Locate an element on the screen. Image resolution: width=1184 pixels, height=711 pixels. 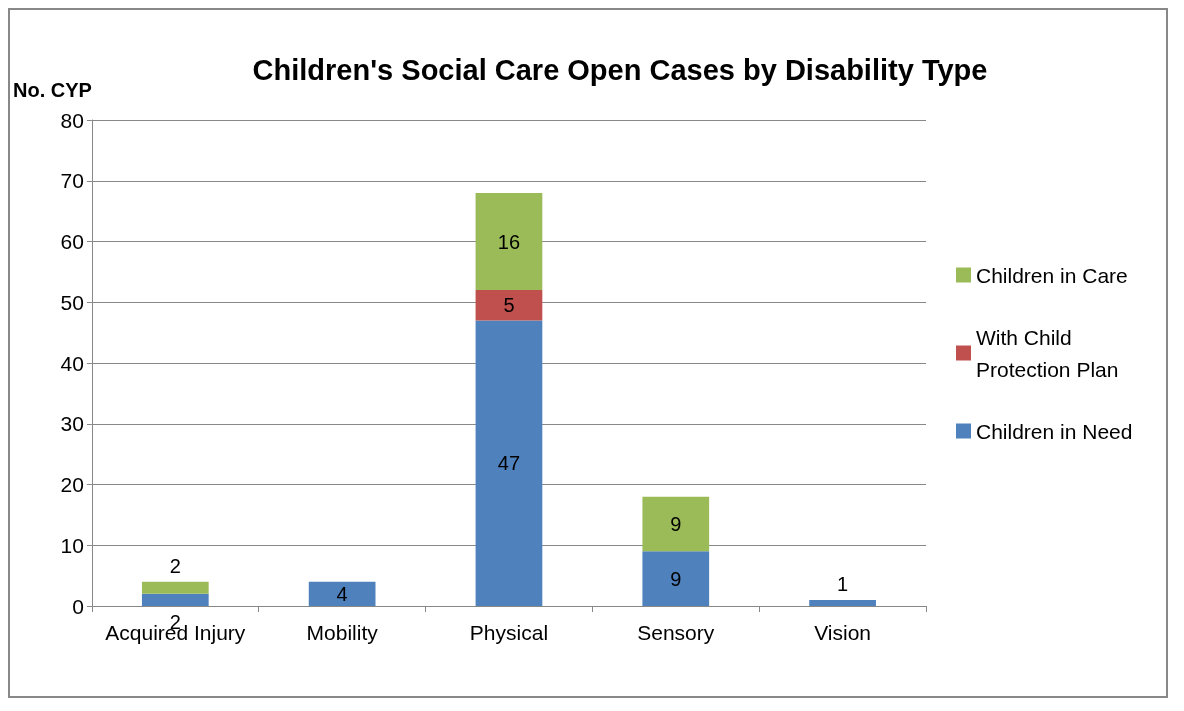
x-tick-label: Vision is located at coordinates (842, 632).